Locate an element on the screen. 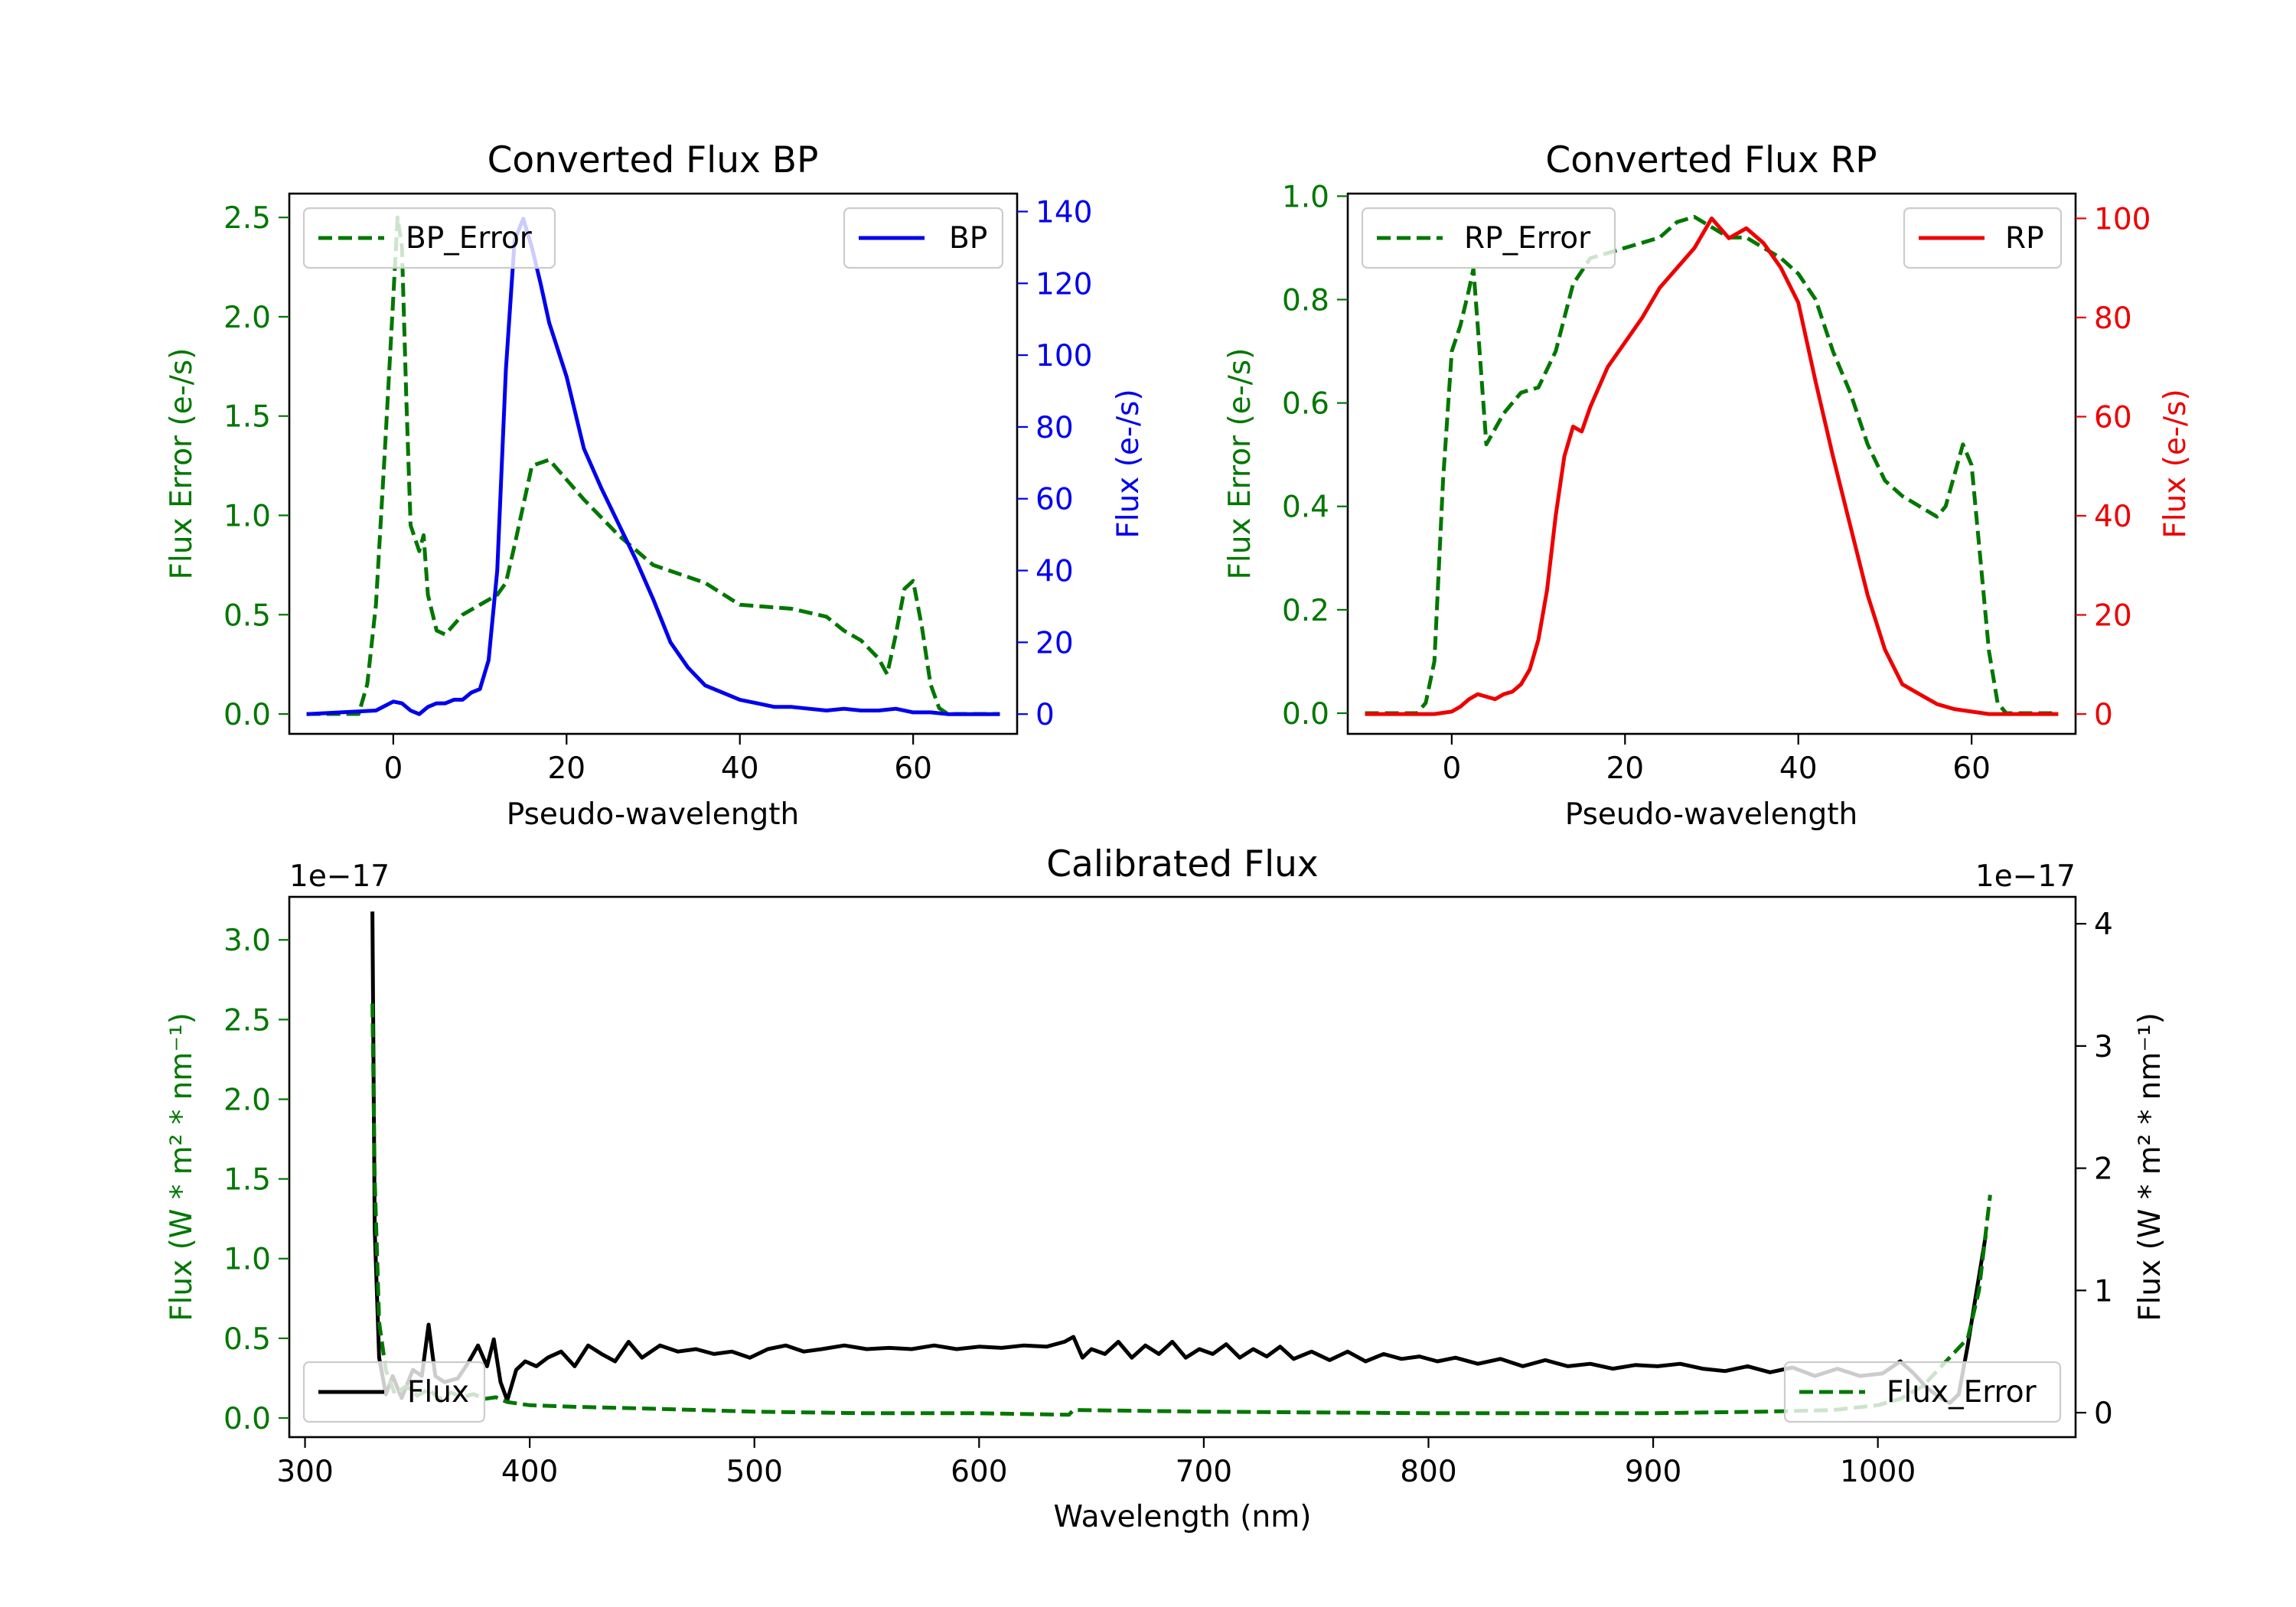  rp-y-axis-label-left: Flux Error (e-/s) is located at coordinates (1240, 464).